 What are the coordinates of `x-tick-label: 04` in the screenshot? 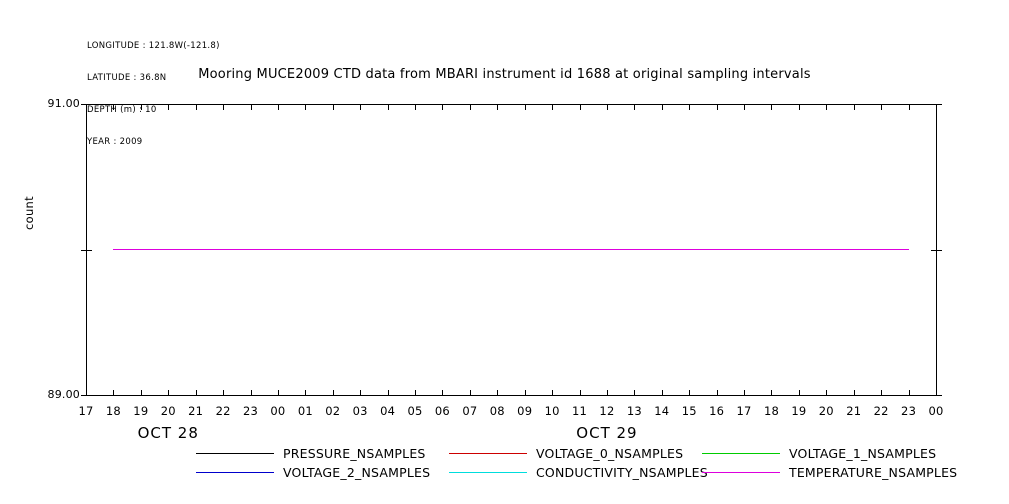 It's located at (388, 411).